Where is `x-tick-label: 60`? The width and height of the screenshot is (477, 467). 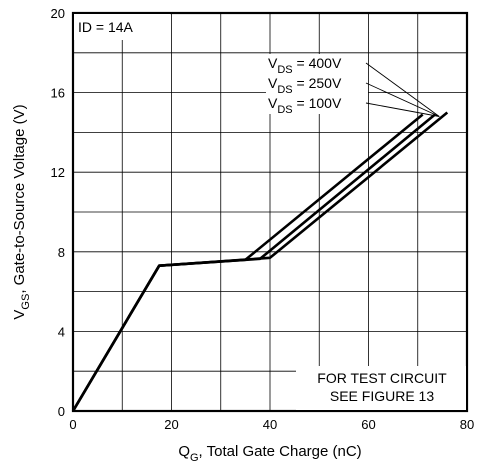 x-tick-label: 60 is located at coordinates (368, 424).